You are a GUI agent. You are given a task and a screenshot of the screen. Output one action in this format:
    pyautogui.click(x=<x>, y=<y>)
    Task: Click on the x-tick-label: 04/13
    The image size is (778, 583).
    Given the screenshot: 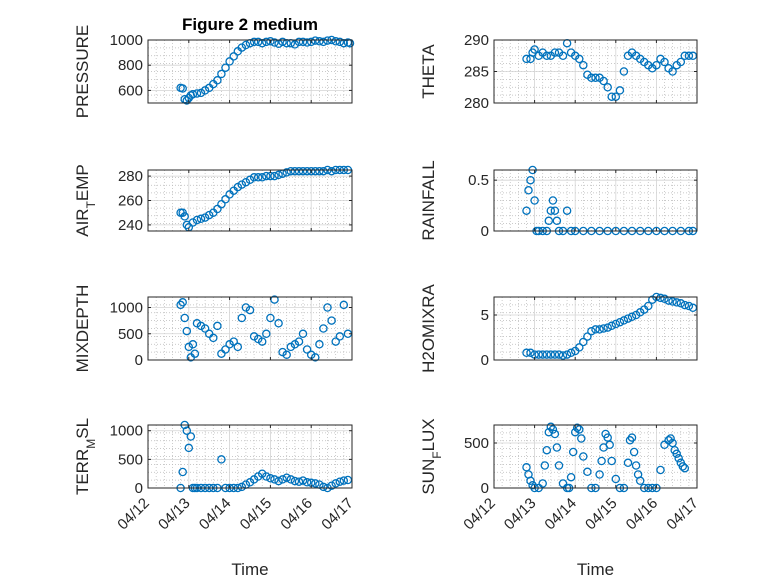 What is the action you would take?
    pyautogui.click(x=520, y=514)
    